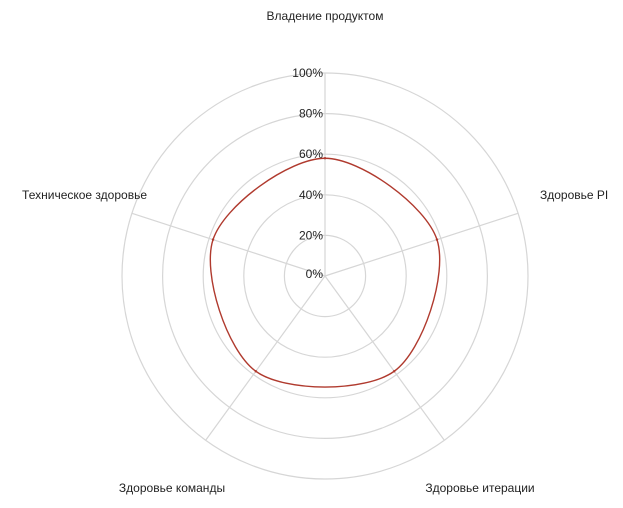 Image resolution: width=623 pixels, height=508 pixels. I want to click on radial-tick-label: 40%, so click(311, 195).